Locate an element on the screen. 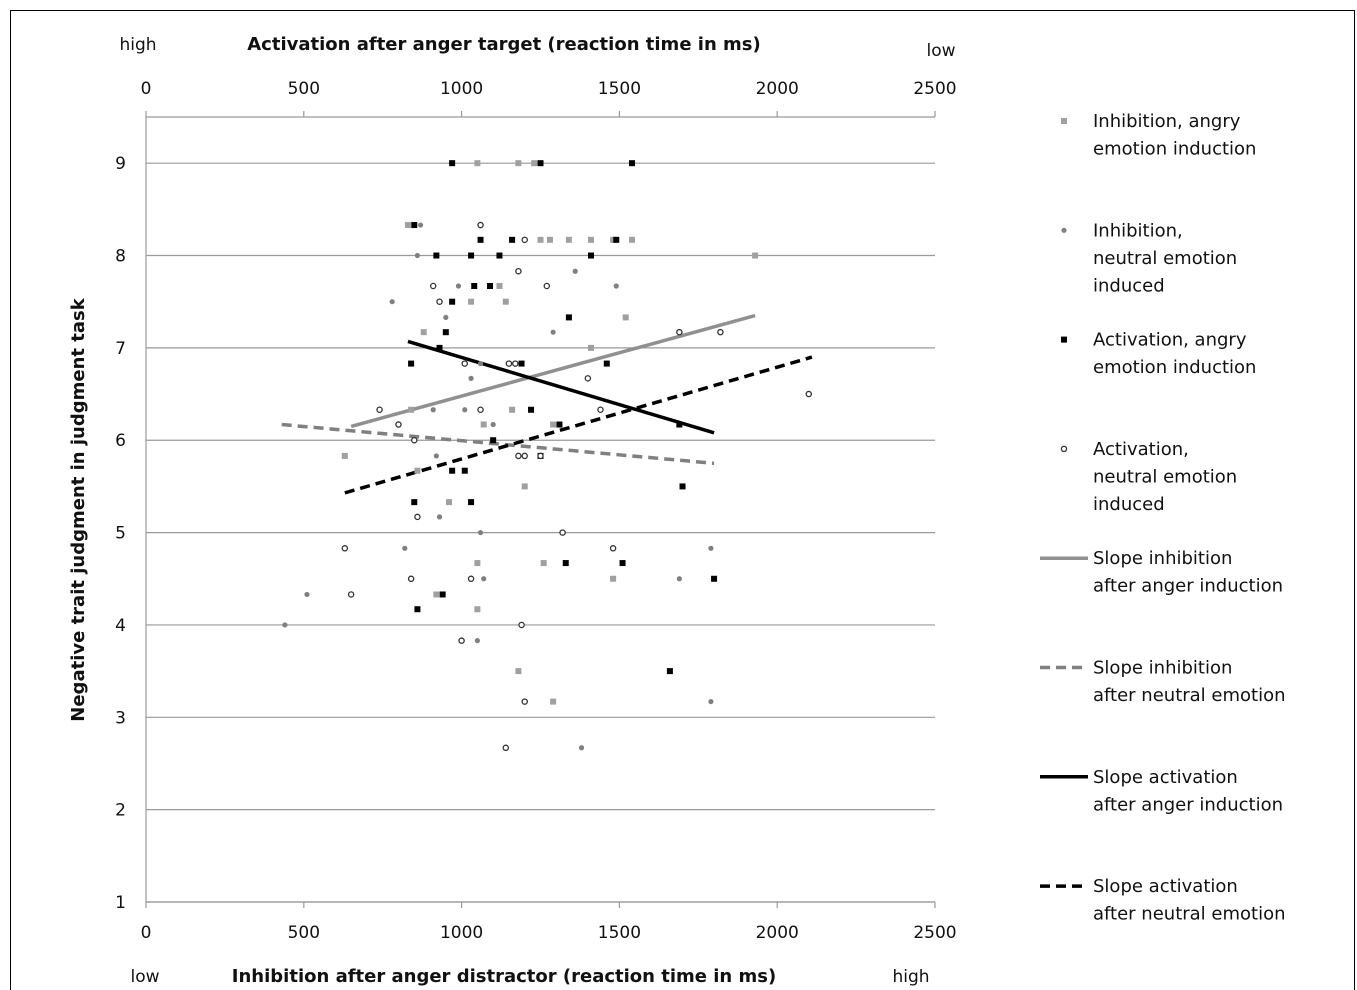 Image resolution: width=1357 pixels, height=990 pixels. legend-label: Inhibition, is located at coordinates (1138, 230).